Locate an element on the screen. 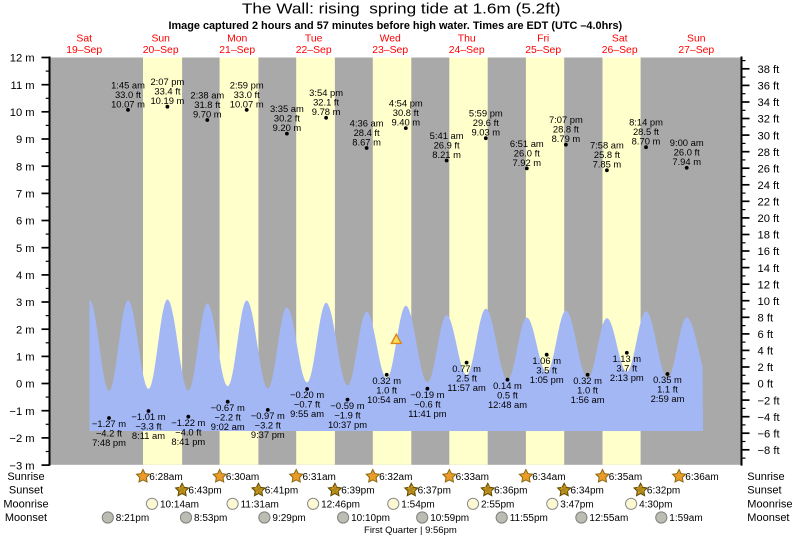 This screenshot has width=793, height=539. svg-text: 21–Sep is located at coordinates (237, 50).